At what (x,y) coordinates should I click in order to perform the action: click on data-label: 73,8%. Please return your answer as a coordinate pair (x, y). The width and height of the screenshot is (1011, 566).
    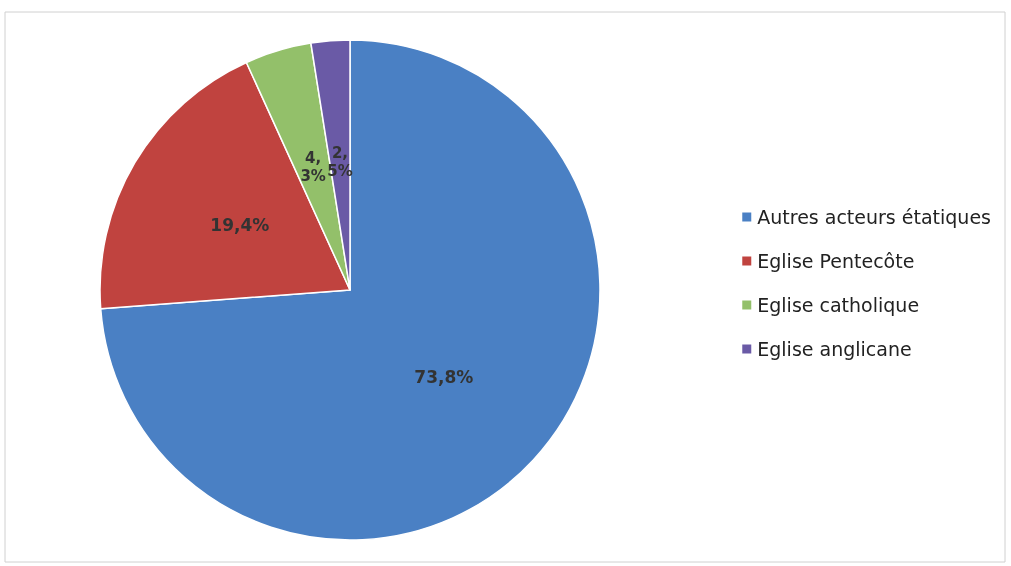
    Looking at the image, I should click on (444, 377).